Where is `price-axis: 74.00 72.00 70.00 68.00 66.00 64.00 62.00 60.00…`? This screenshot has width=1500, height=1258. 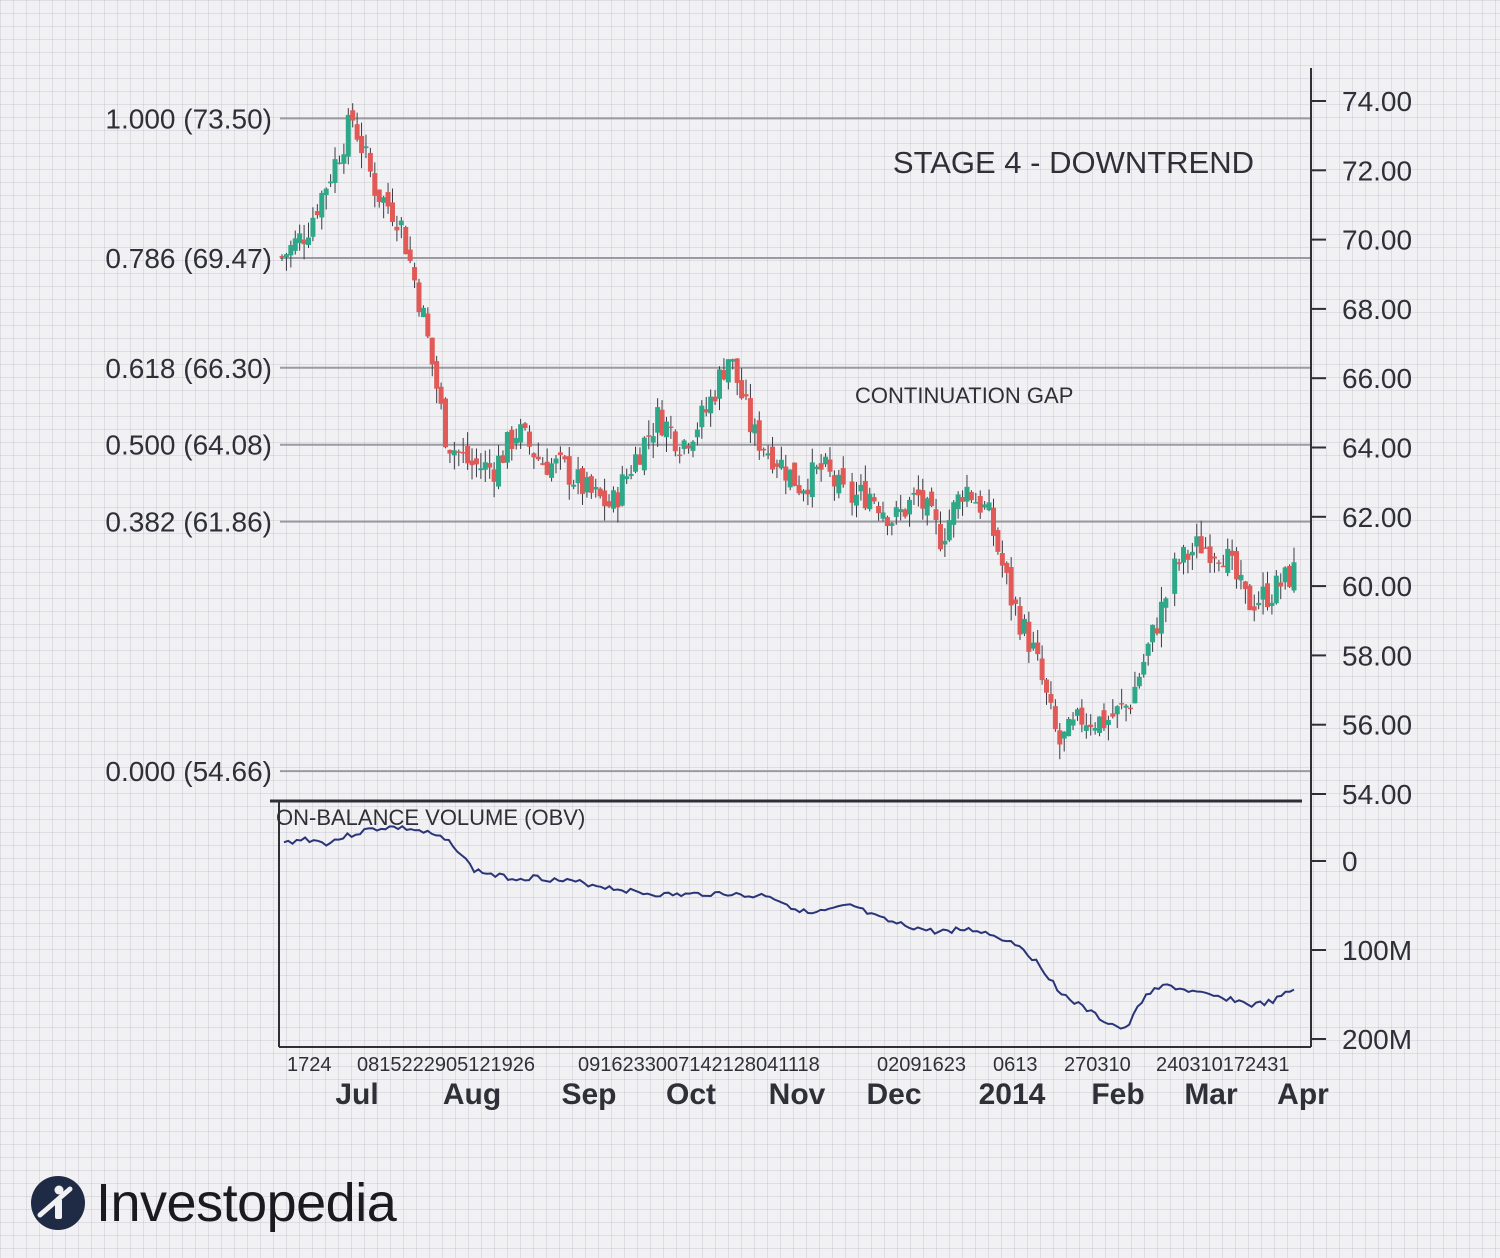
price-axis: 74.00 72.00 70.00 68.00 66.00 64.00 62.00 60.00… is located at coordinates (1361, 557).